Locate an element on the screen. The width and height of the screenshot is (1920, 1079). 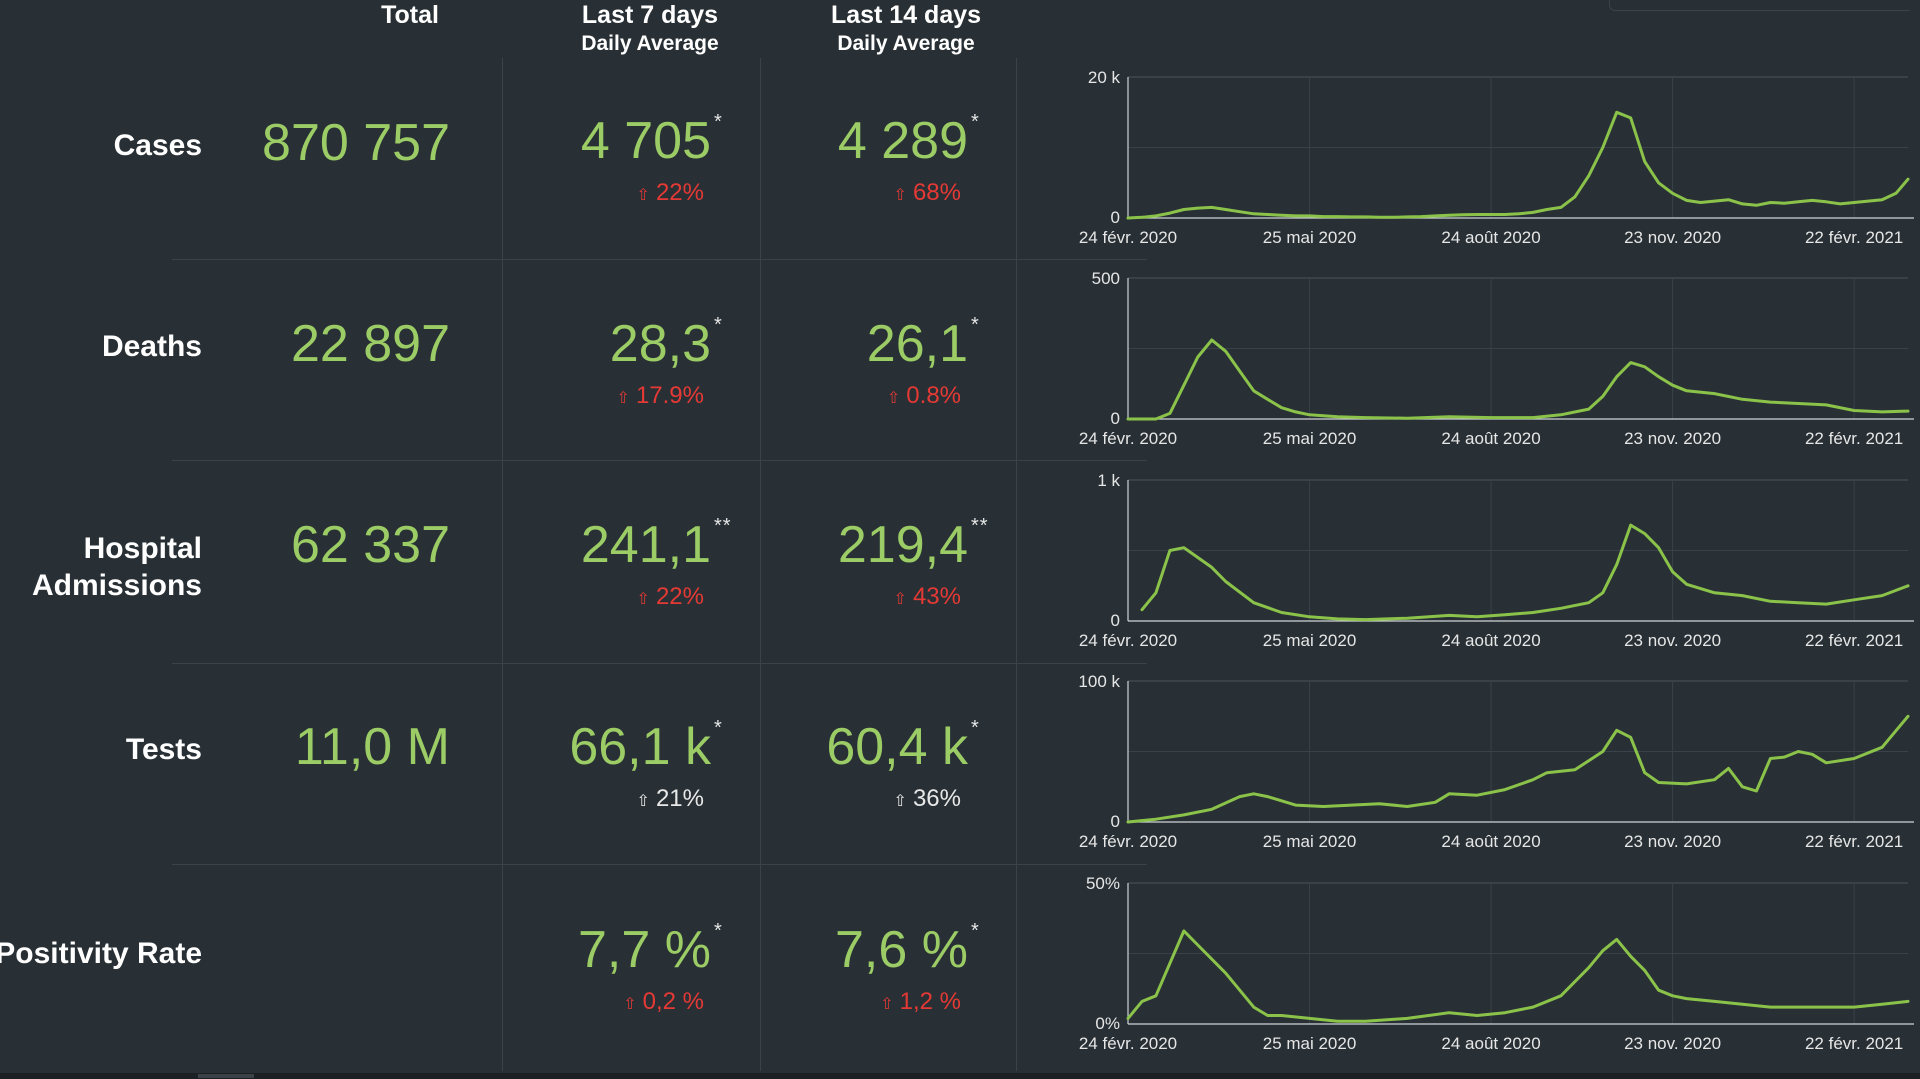
total-value-deaths: 22 897 is located at coordinates (370, 344).